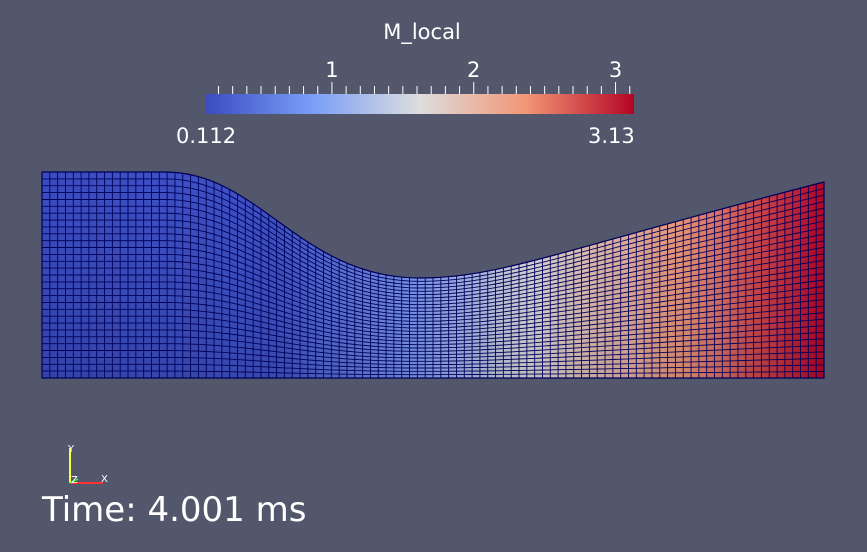  Describe the element at coordinates (71, 449) in the screenshot. I see `y-axis-label: Y` at that location.